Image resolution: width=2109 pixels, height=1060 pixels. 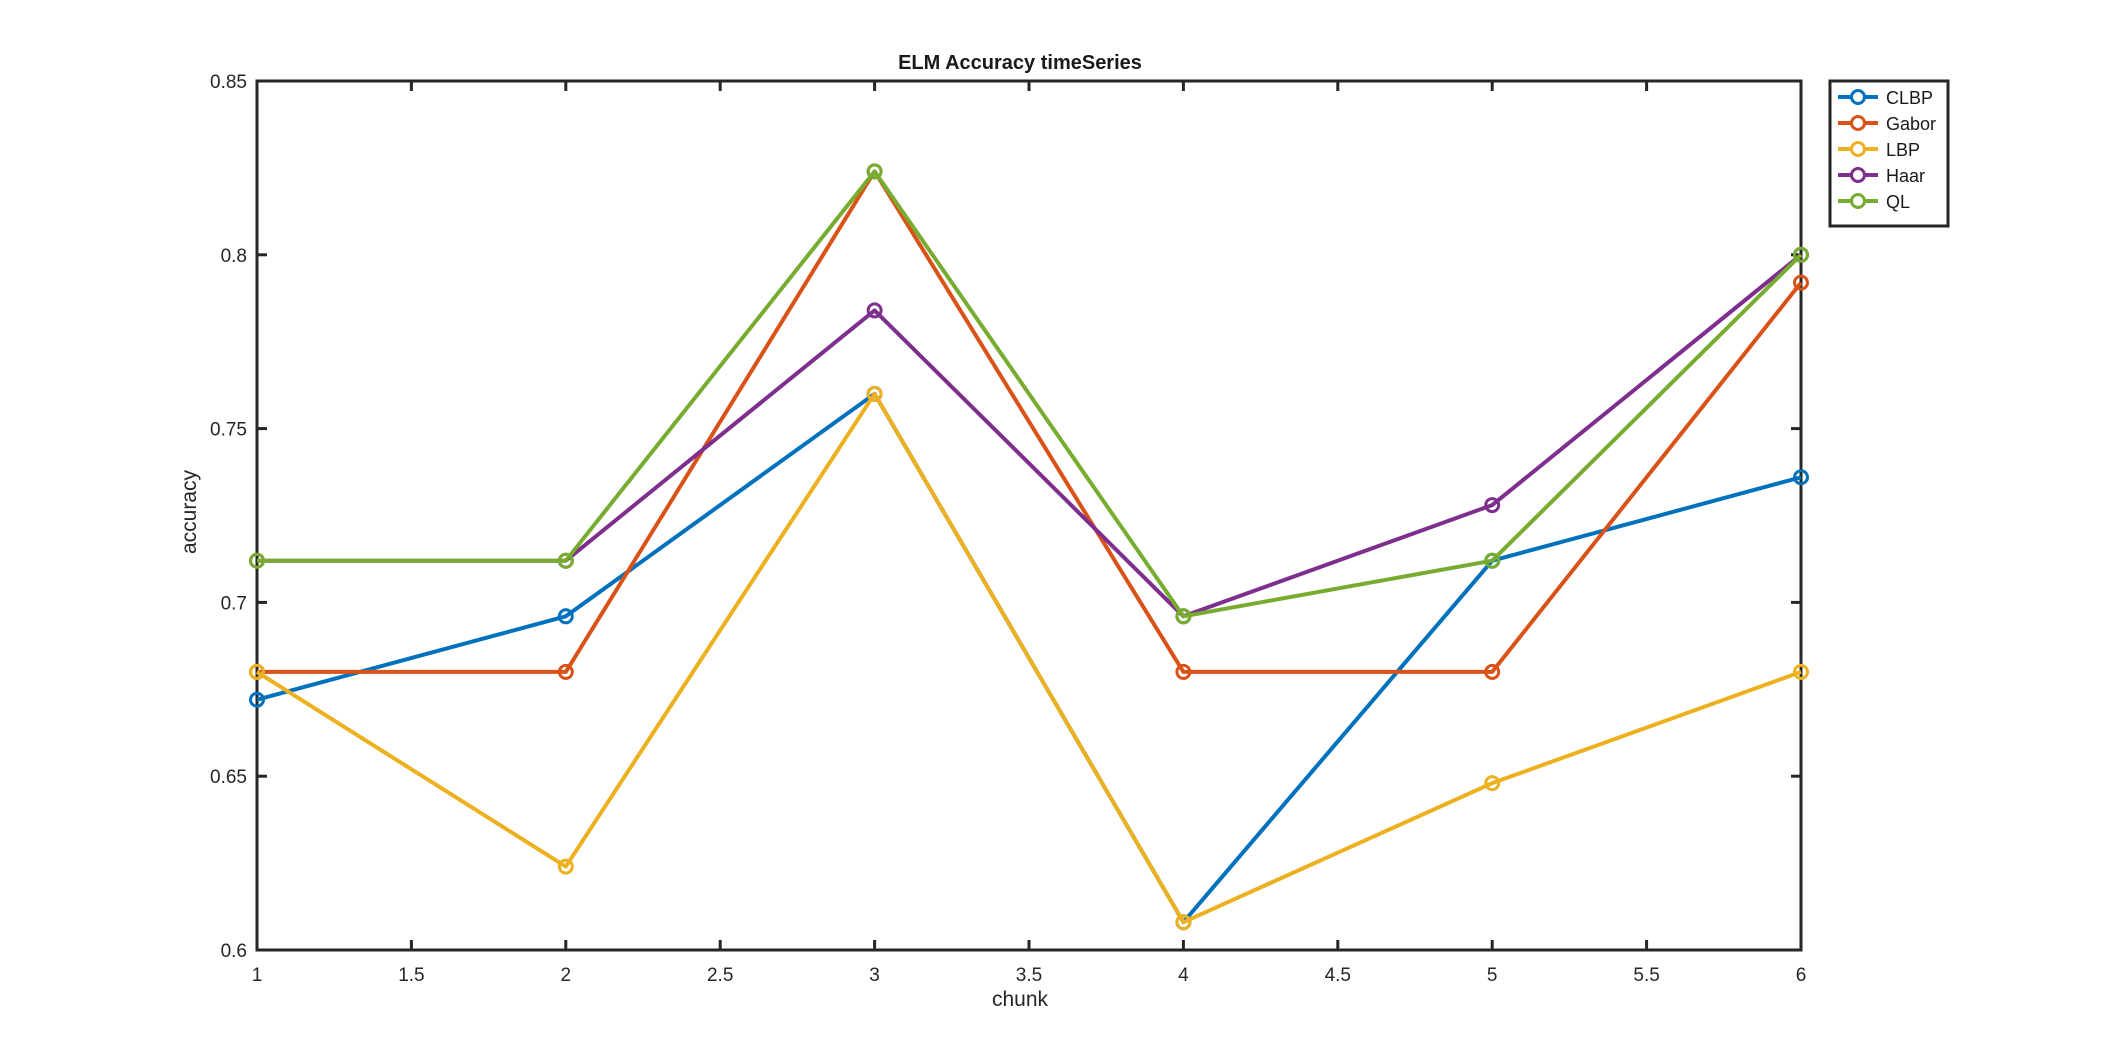 I want to click on y-tick-label: 0.75, so click(x=228, y=430).